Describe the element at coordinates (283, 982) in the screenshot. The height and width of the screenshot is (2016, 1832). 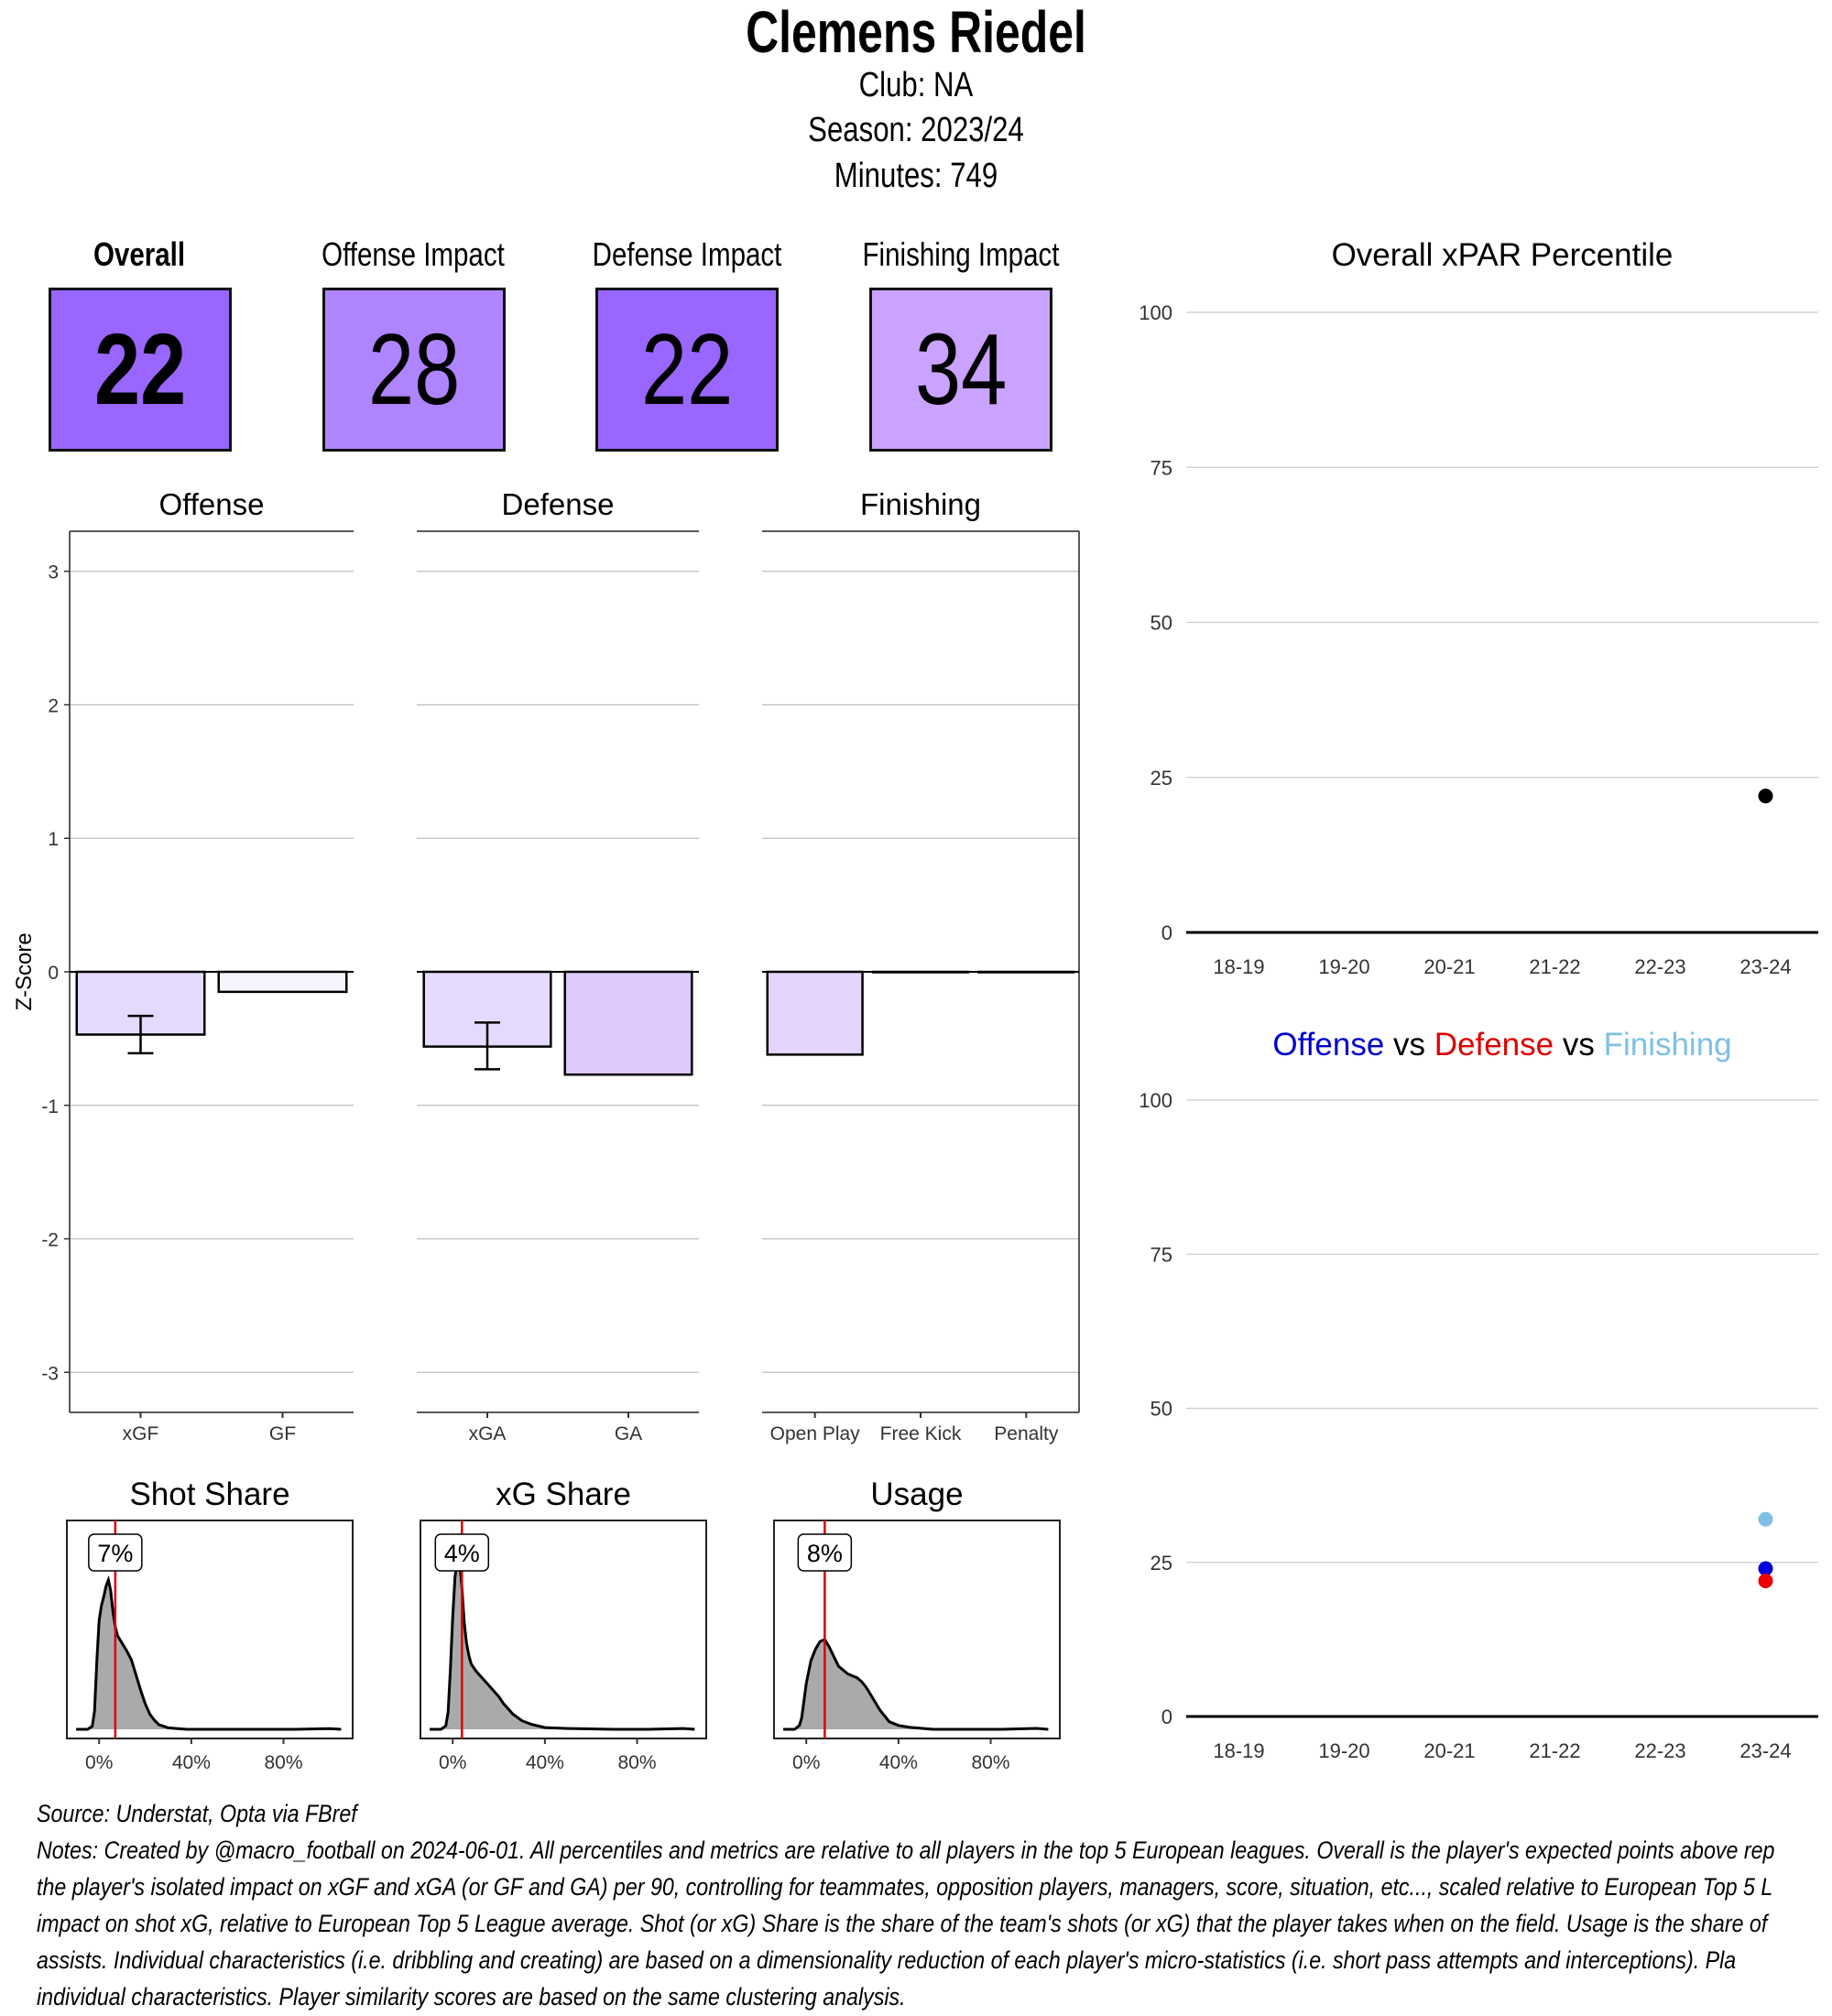
I see `bar-gf` at that location.